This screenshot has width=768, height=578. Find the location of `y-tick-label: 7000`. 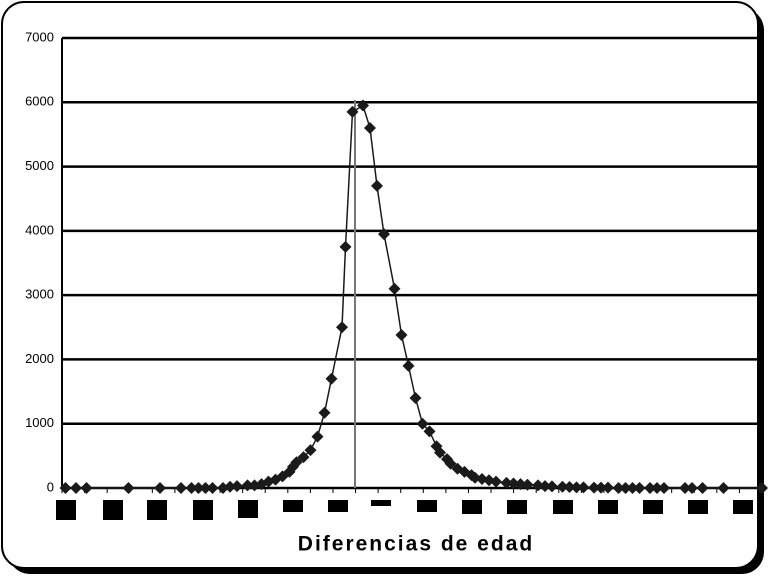

y-tick-label: 7000 is located at coordinates (39, 36).